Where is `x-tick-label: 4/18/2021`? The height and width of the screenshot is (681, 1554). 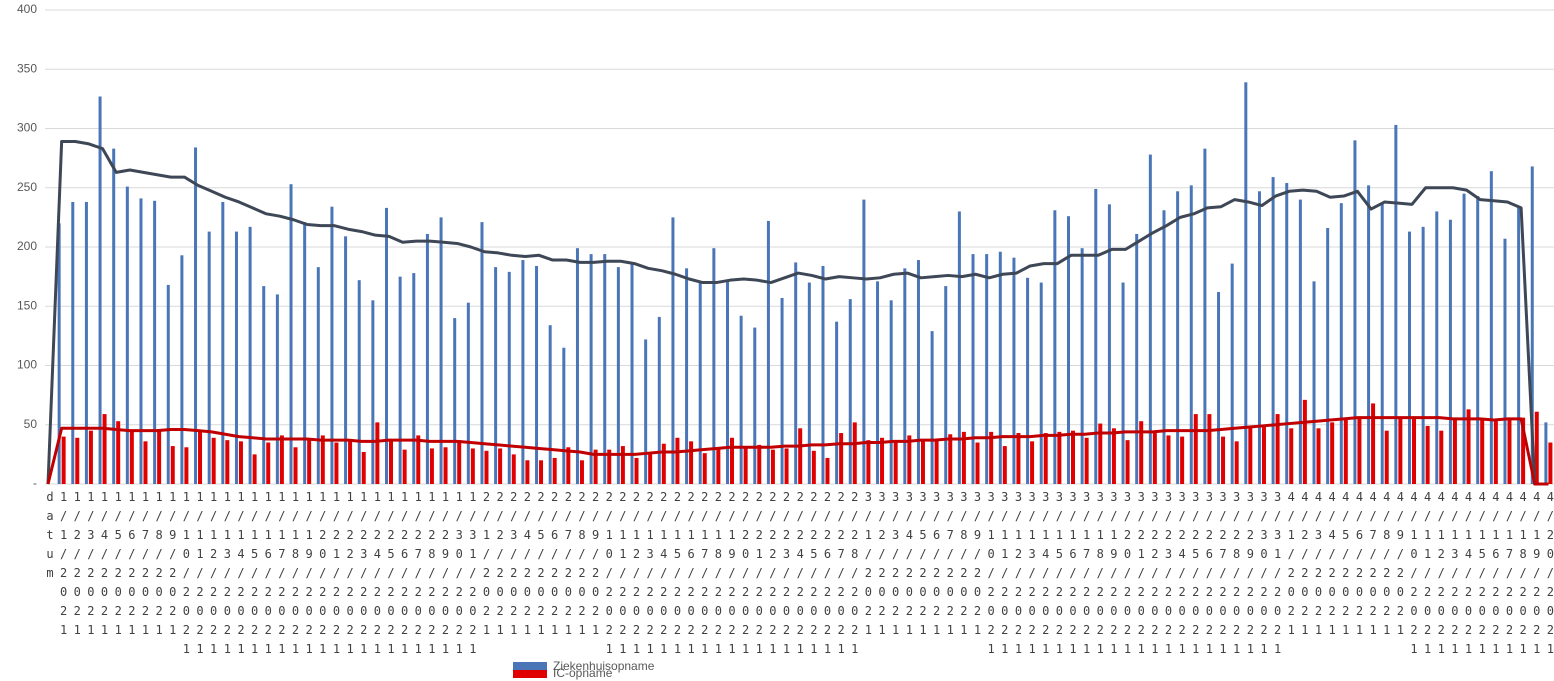
x-tick-label: 4/18/2021 is located at coordinates (1523, 575).